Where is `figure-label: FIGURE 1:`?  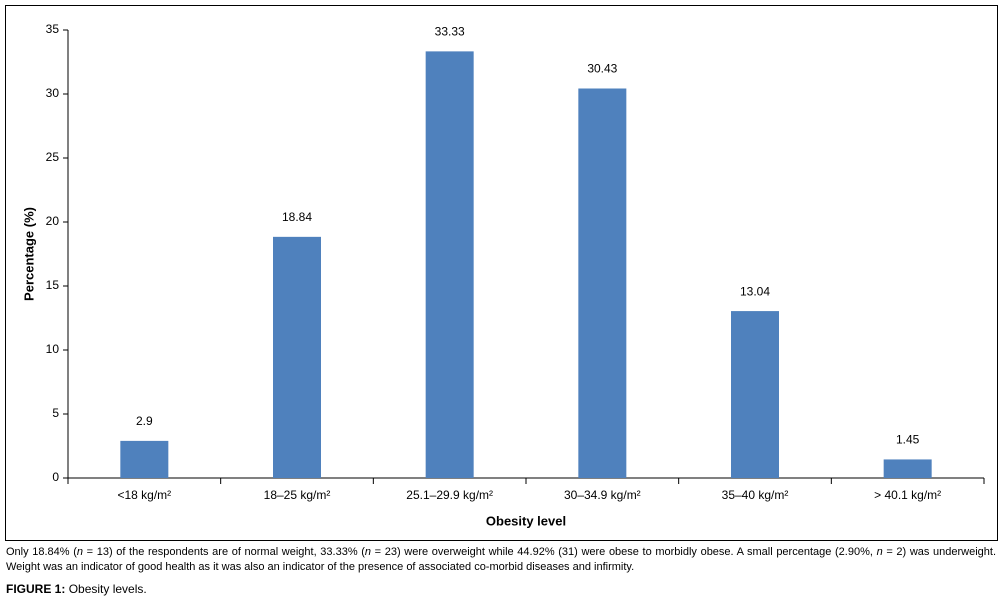 figure-label: FIGURE 1: is located at coordinates (36, 589).